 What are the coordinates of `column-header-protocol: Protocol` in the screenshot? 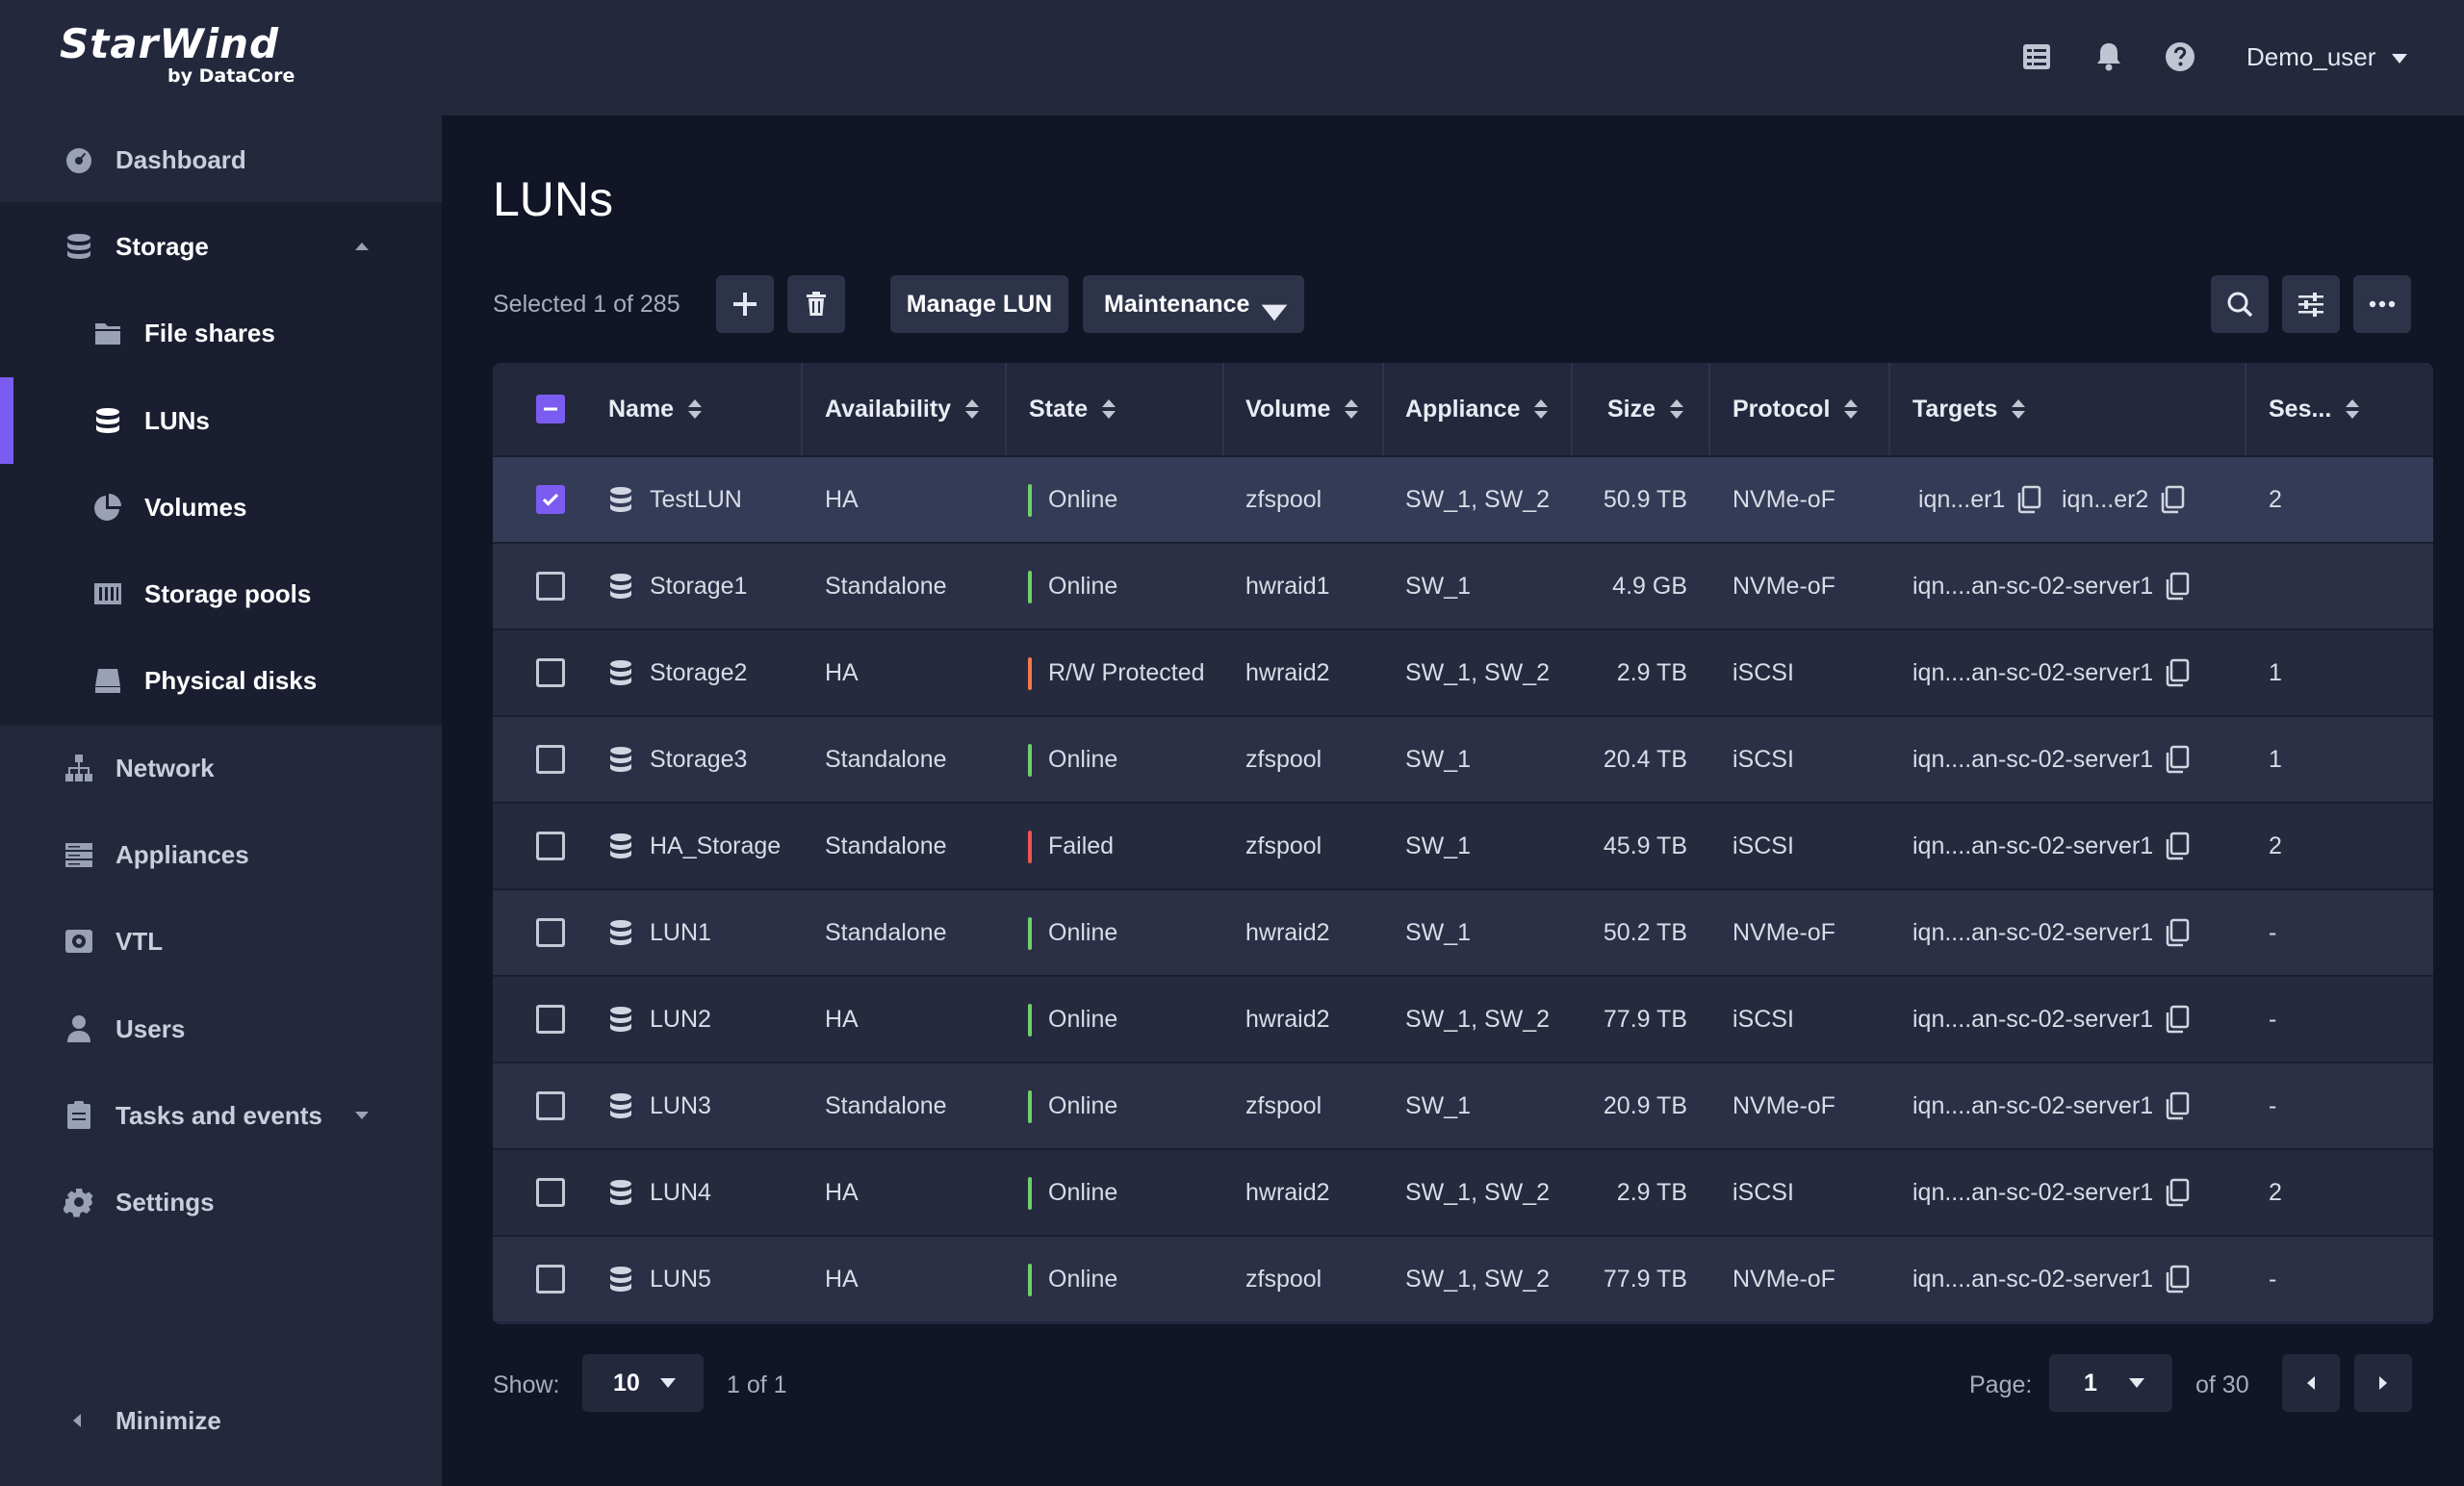 It's located at (1795, 409).